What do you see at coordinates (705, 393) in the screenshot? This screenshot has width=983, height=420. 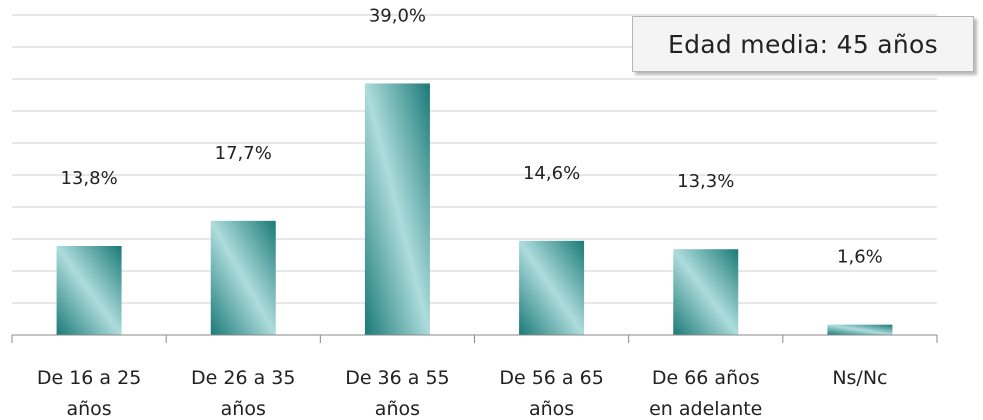 I see `category-label: De 66 años en adelante` at bounding box center [705, 393].